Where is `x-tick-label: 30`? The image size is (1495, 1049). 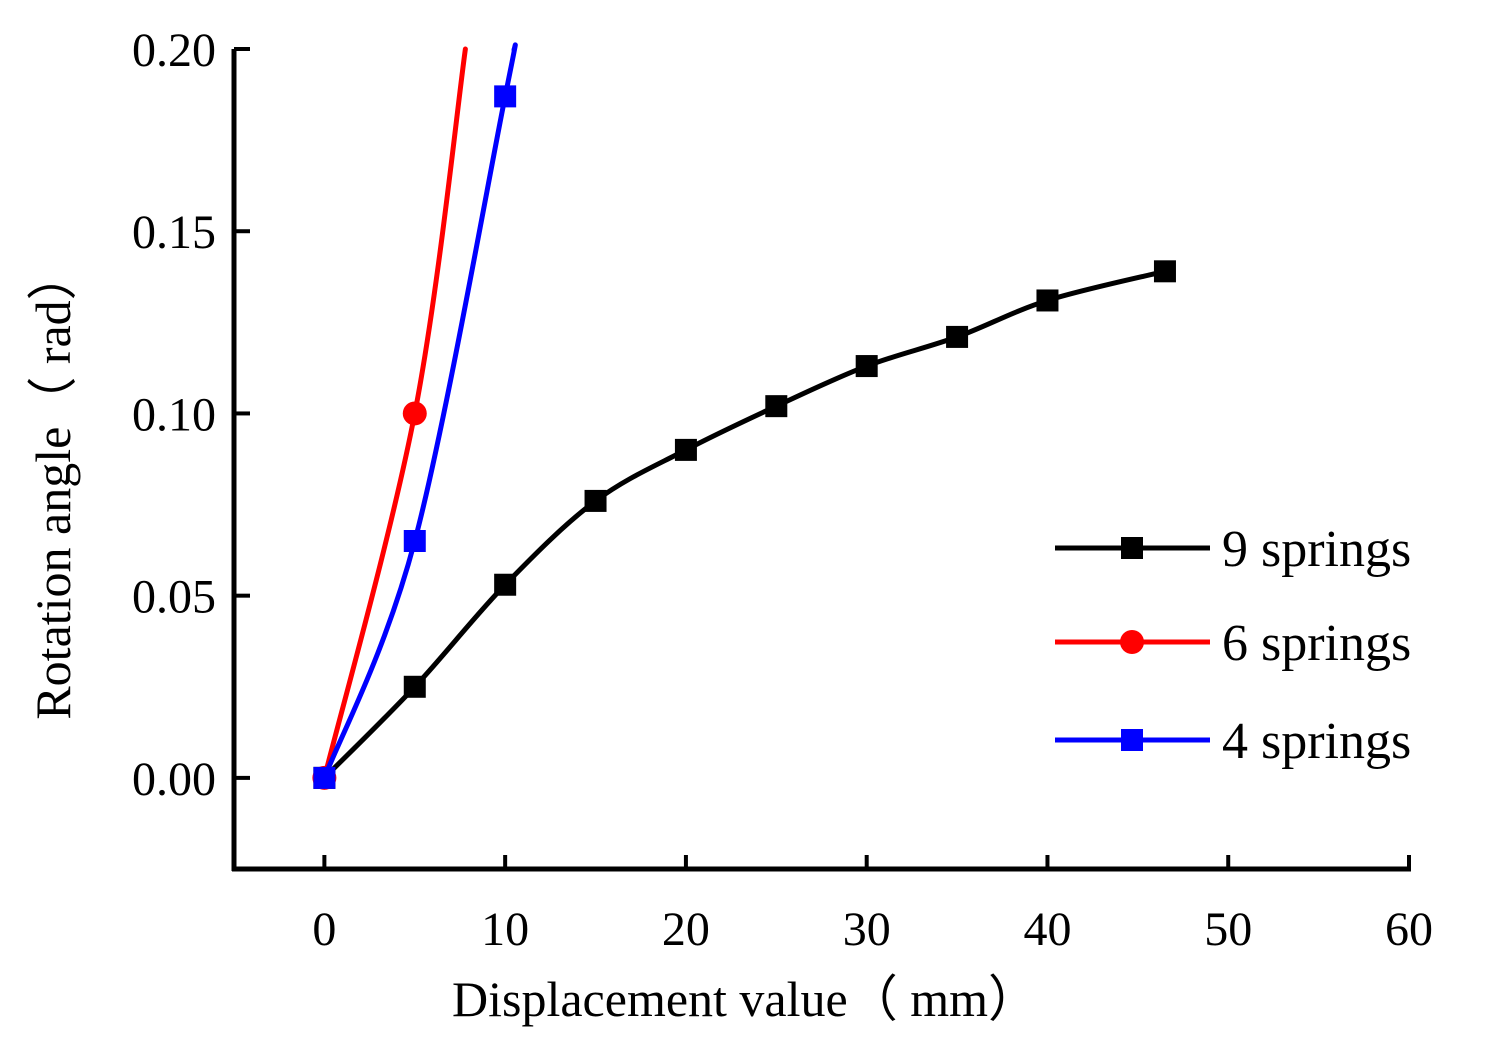
x-tick-label: 30 is located at coordinates (867, 929).